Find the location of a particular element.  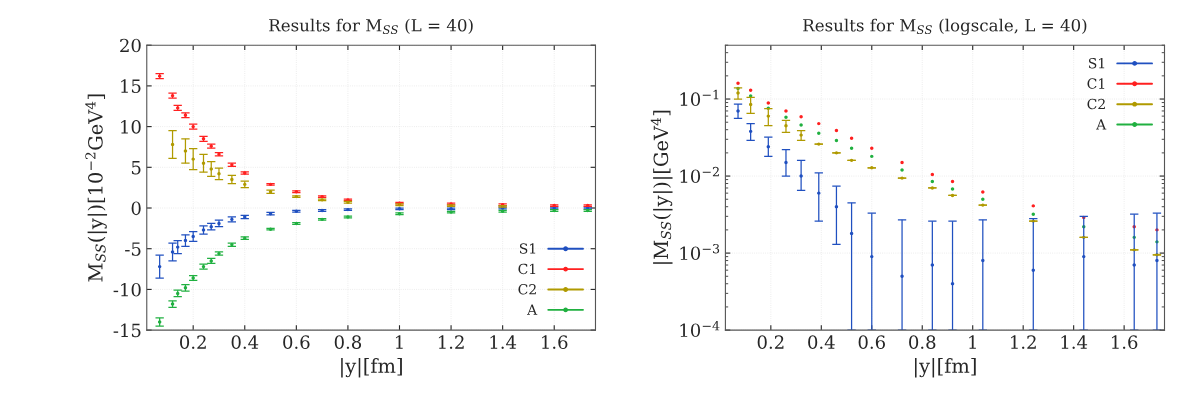

y-tick-label: 10$^{−3}$ is located at coordinates (700, 252).